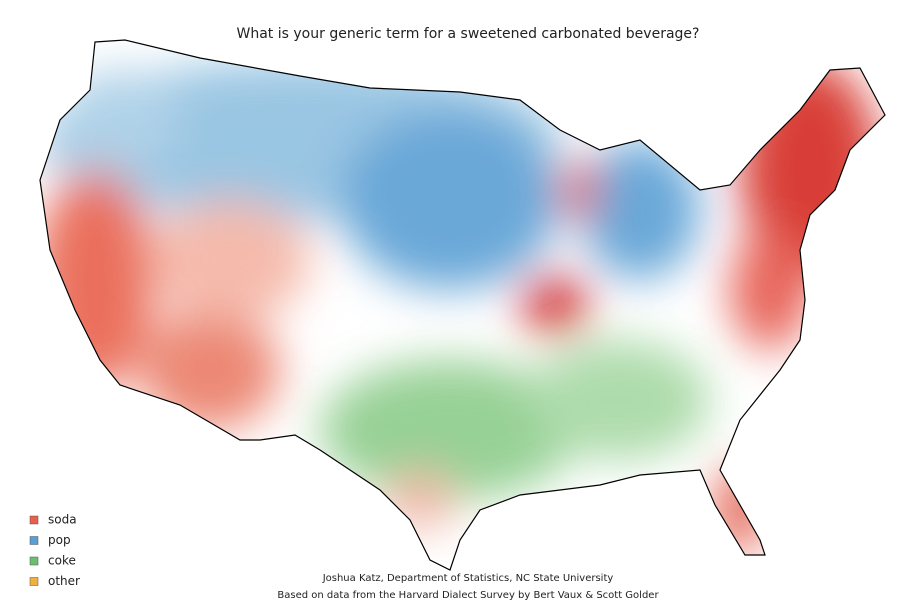 This screenshot has height=612, width=911. I want to click on legend-label: pop, so click(59, 540).